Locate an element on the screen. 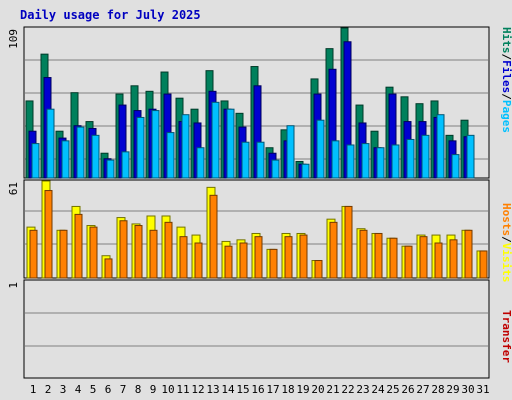 The image size is (512, 400). y-tick-label: 61 is located at coordinates (13, 188).